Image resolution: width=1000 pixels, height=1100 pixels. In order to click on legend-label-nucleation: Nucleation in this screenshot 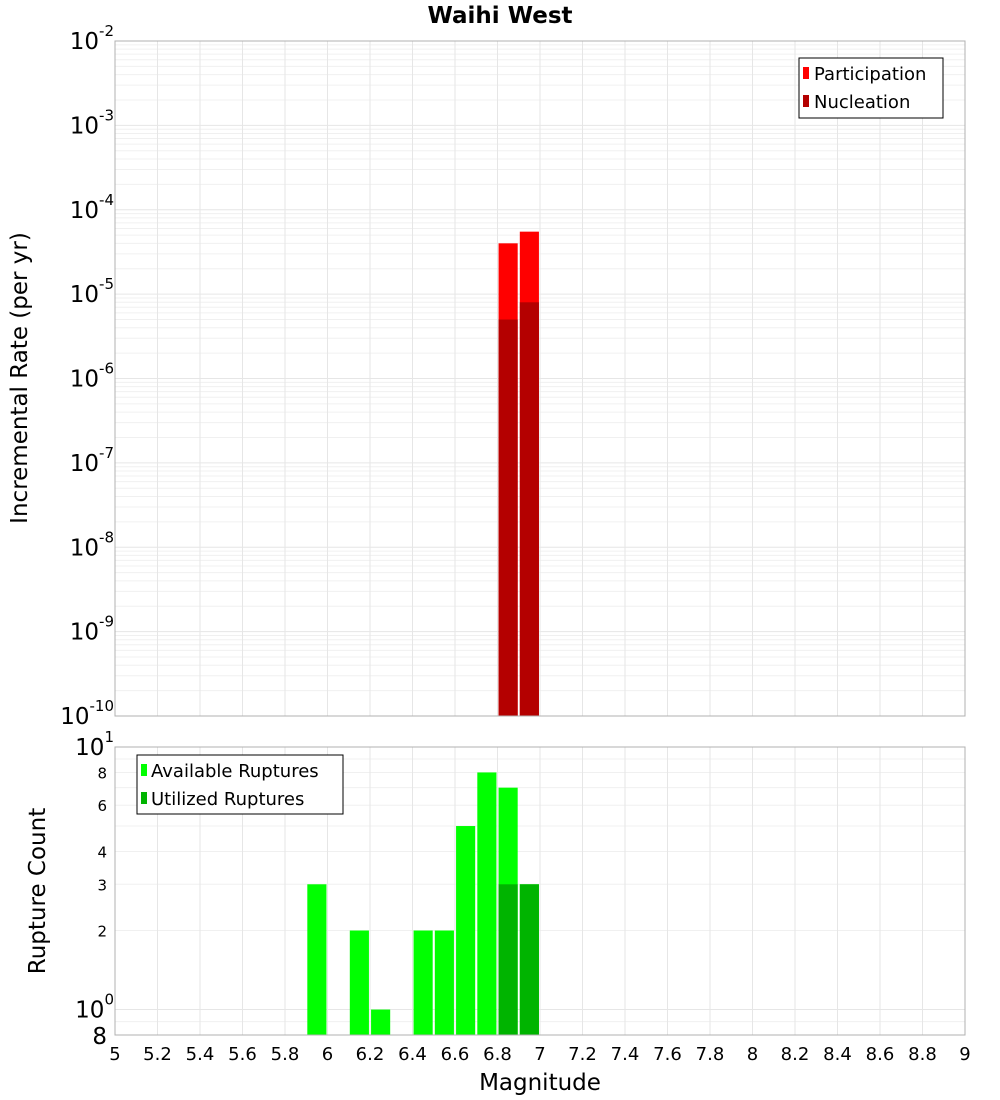, I will do `click(862, 102)`.